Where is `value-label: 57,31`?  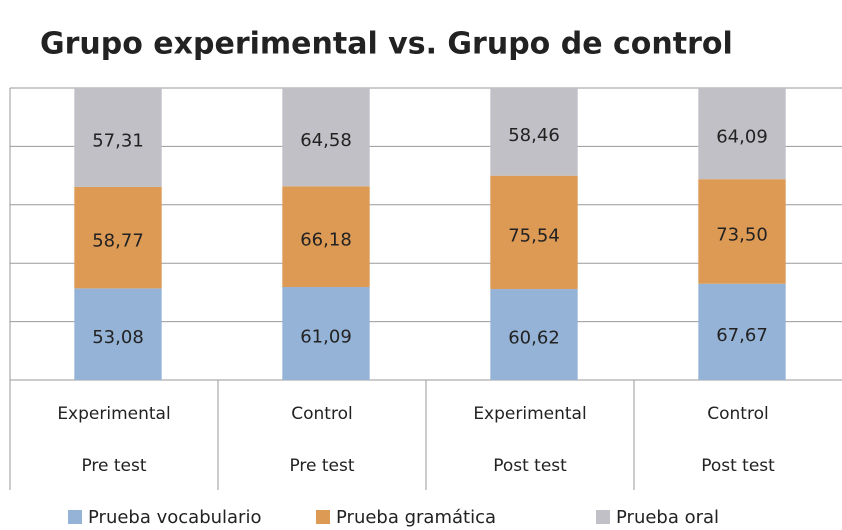 value-label: 57,31 is located at coordinates (118, 140).